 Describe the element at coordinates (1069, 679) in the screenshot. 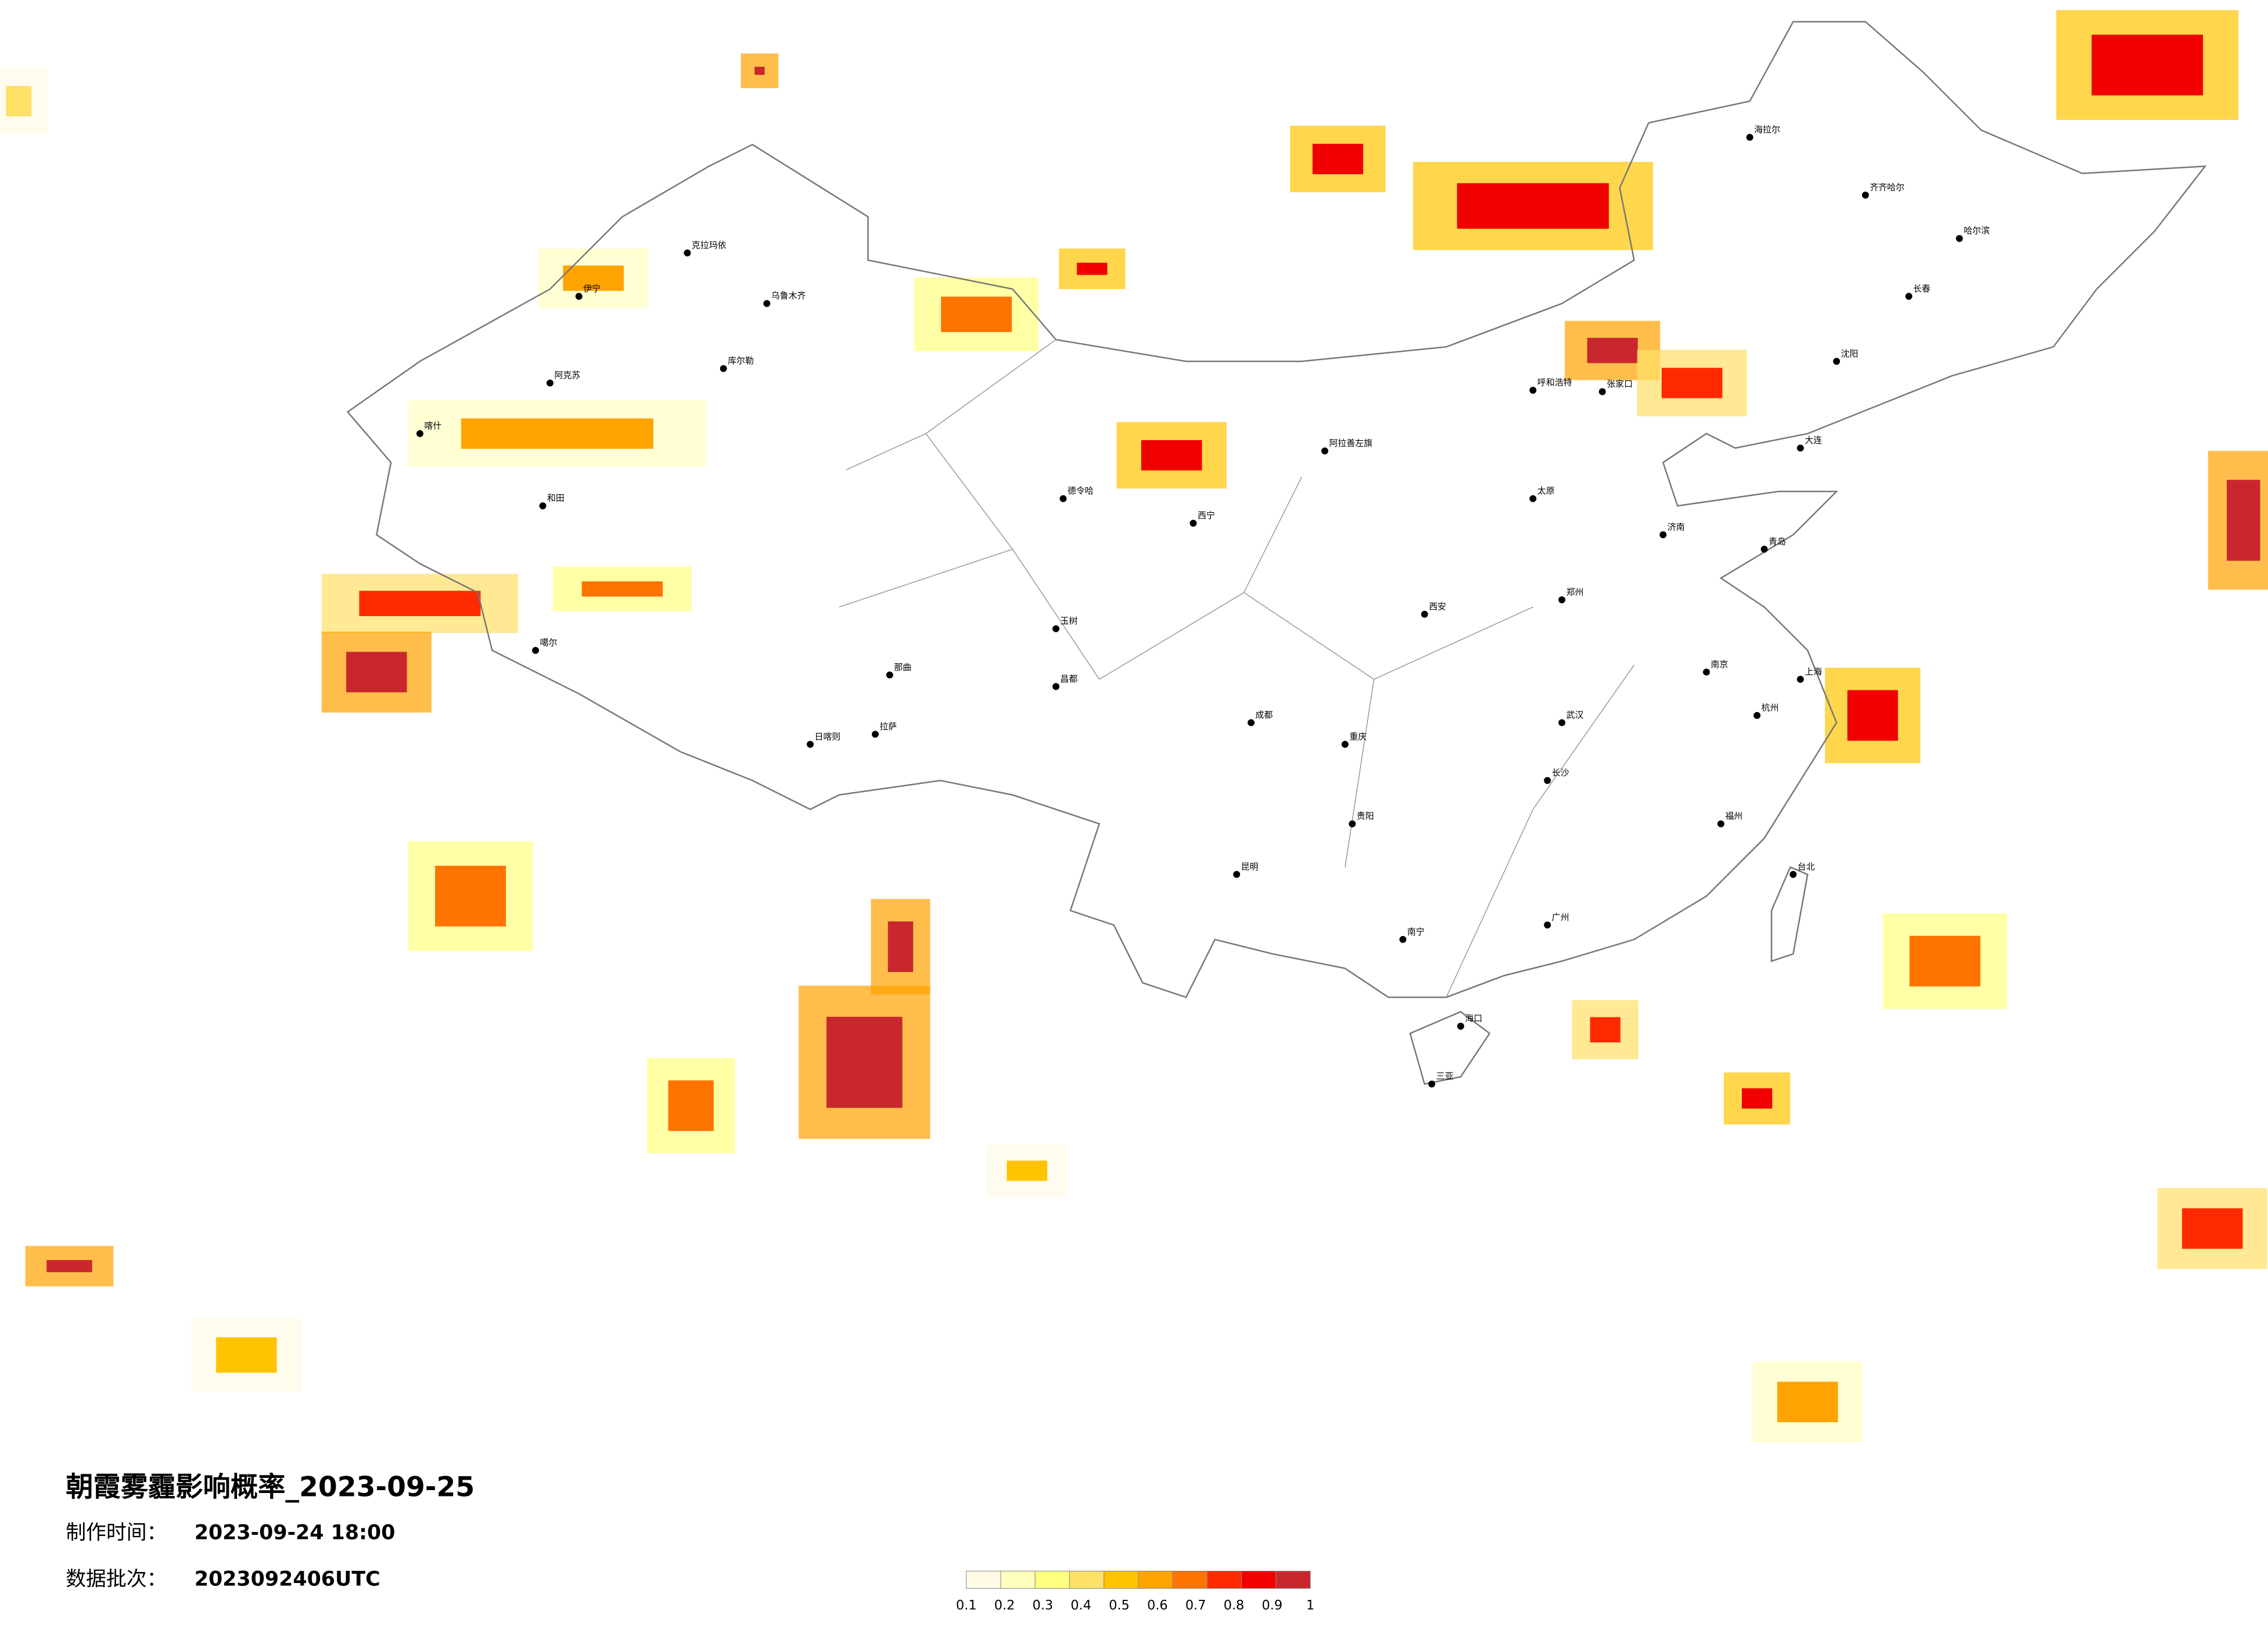

I see `city-label: 昌都` at that location.